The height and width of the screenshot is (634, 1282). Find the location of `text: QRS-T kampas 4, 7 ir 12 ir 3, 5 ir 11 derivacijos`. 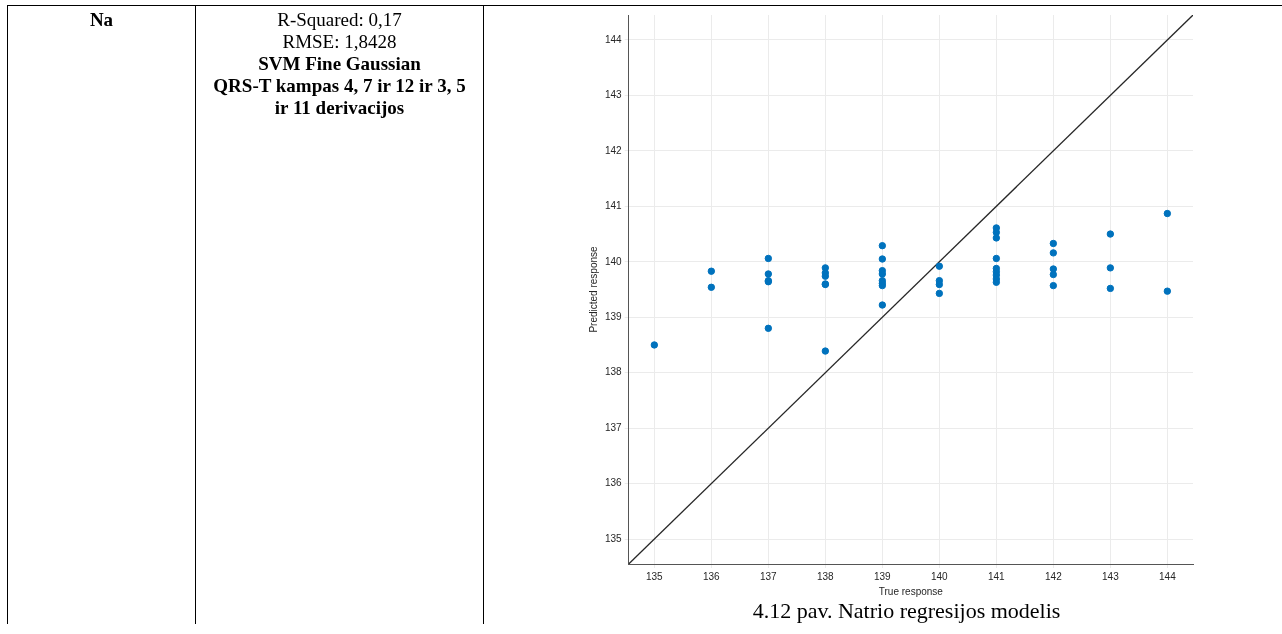

text: QRS-T kampas 4, 7 ir 12 ir 3, 5 ir 11 derivacijos is located at coordinates (339, 97).